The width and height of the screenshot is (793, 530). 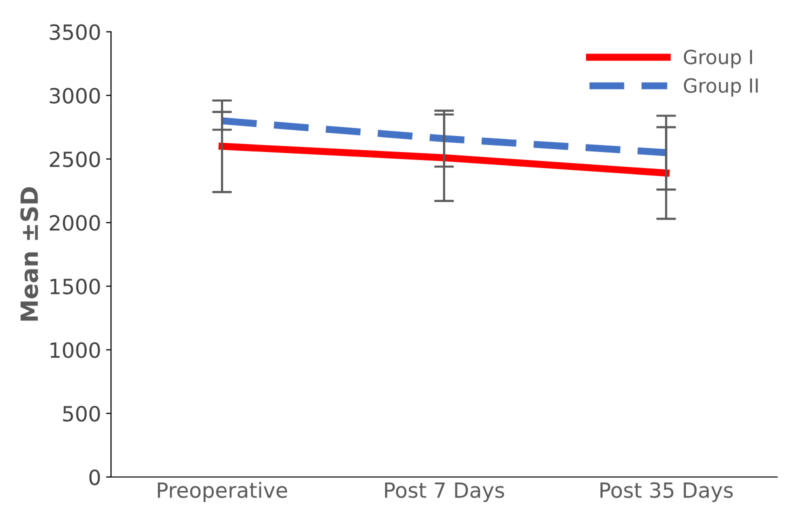 What do you see at coordinates (75, 223) in the screenshot?
I see `y-tick-label: 2000` at bounding box center [75, 223].